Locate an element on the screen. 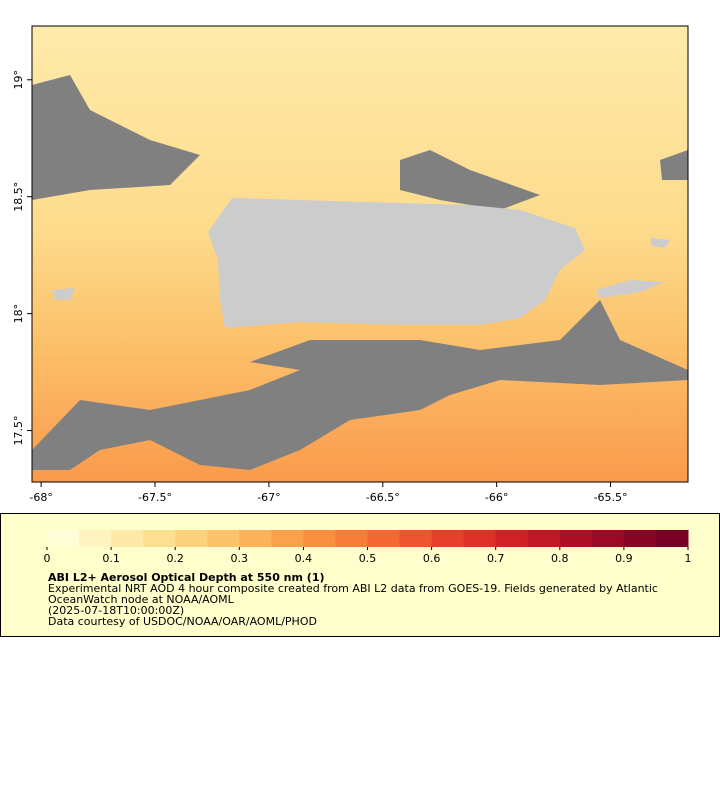 The width and height of the screenshot is (720, 804). x-tick-label: -67° is located at coordinates (268, 497).